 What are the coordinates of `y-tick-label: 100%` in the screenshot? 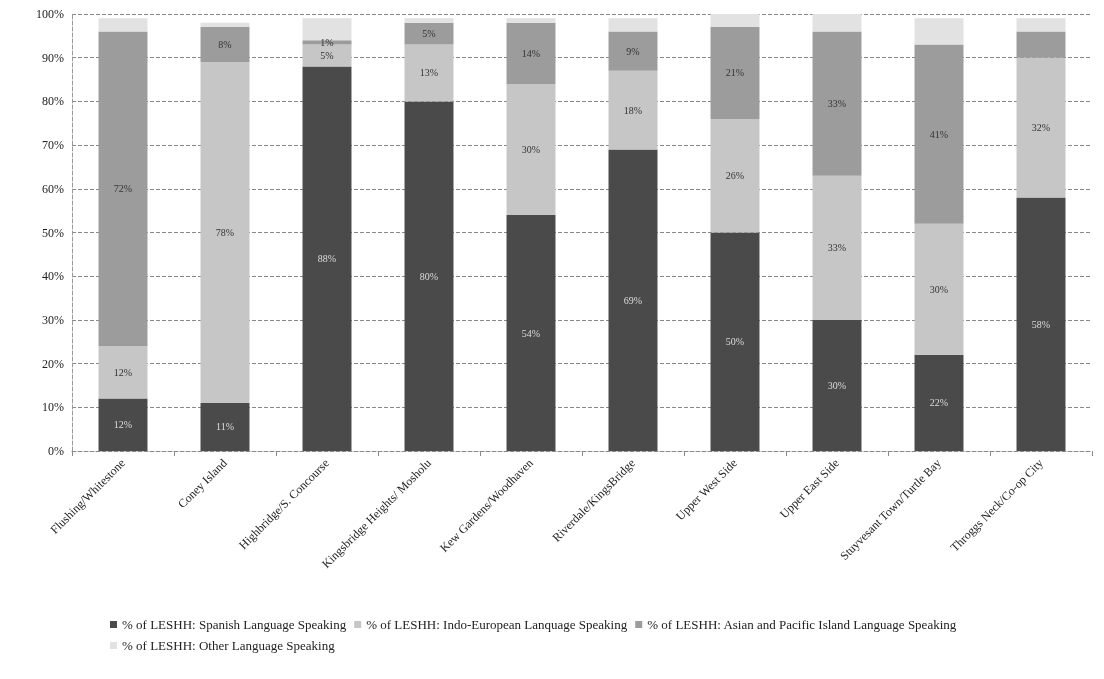 It's located at (50, 14).